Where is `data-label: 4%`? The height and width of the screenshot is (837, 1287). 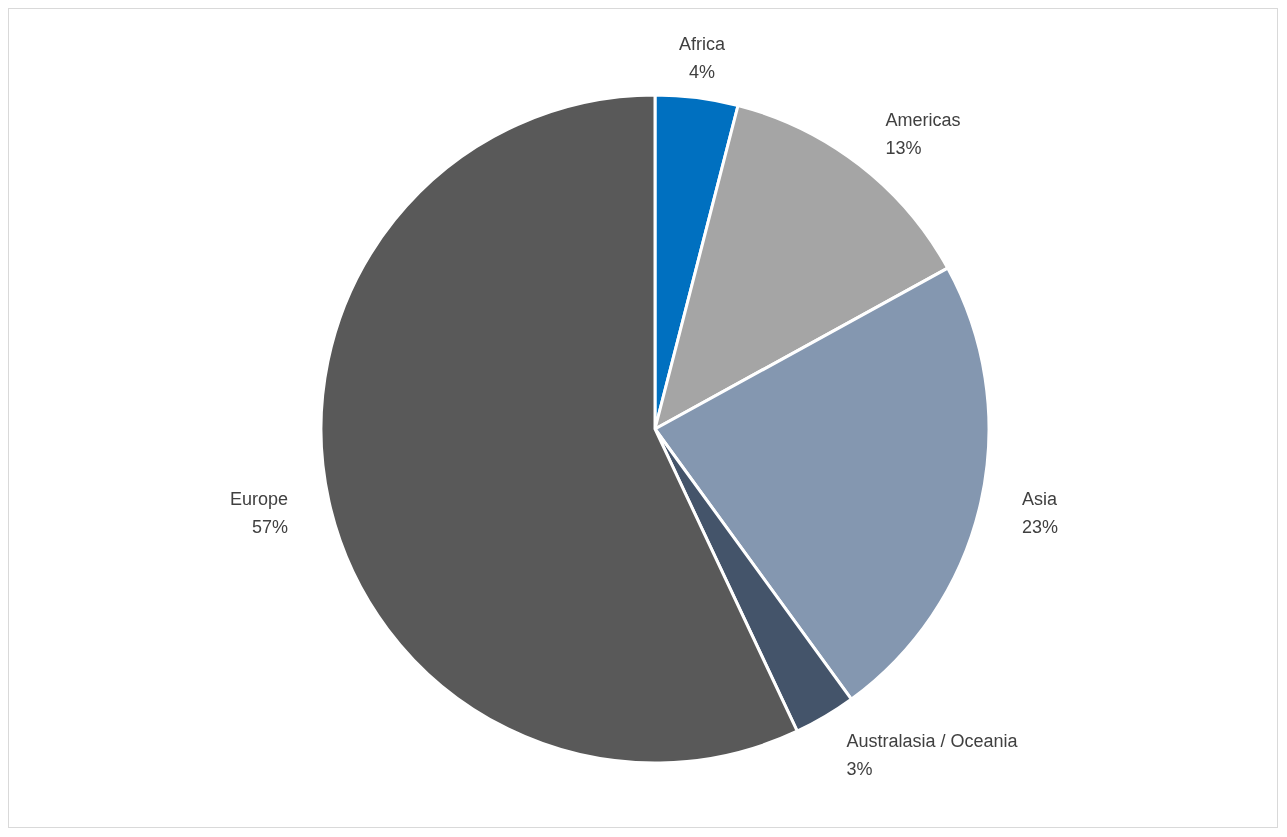 data-label: 4% is located at coordinates (702, 71).